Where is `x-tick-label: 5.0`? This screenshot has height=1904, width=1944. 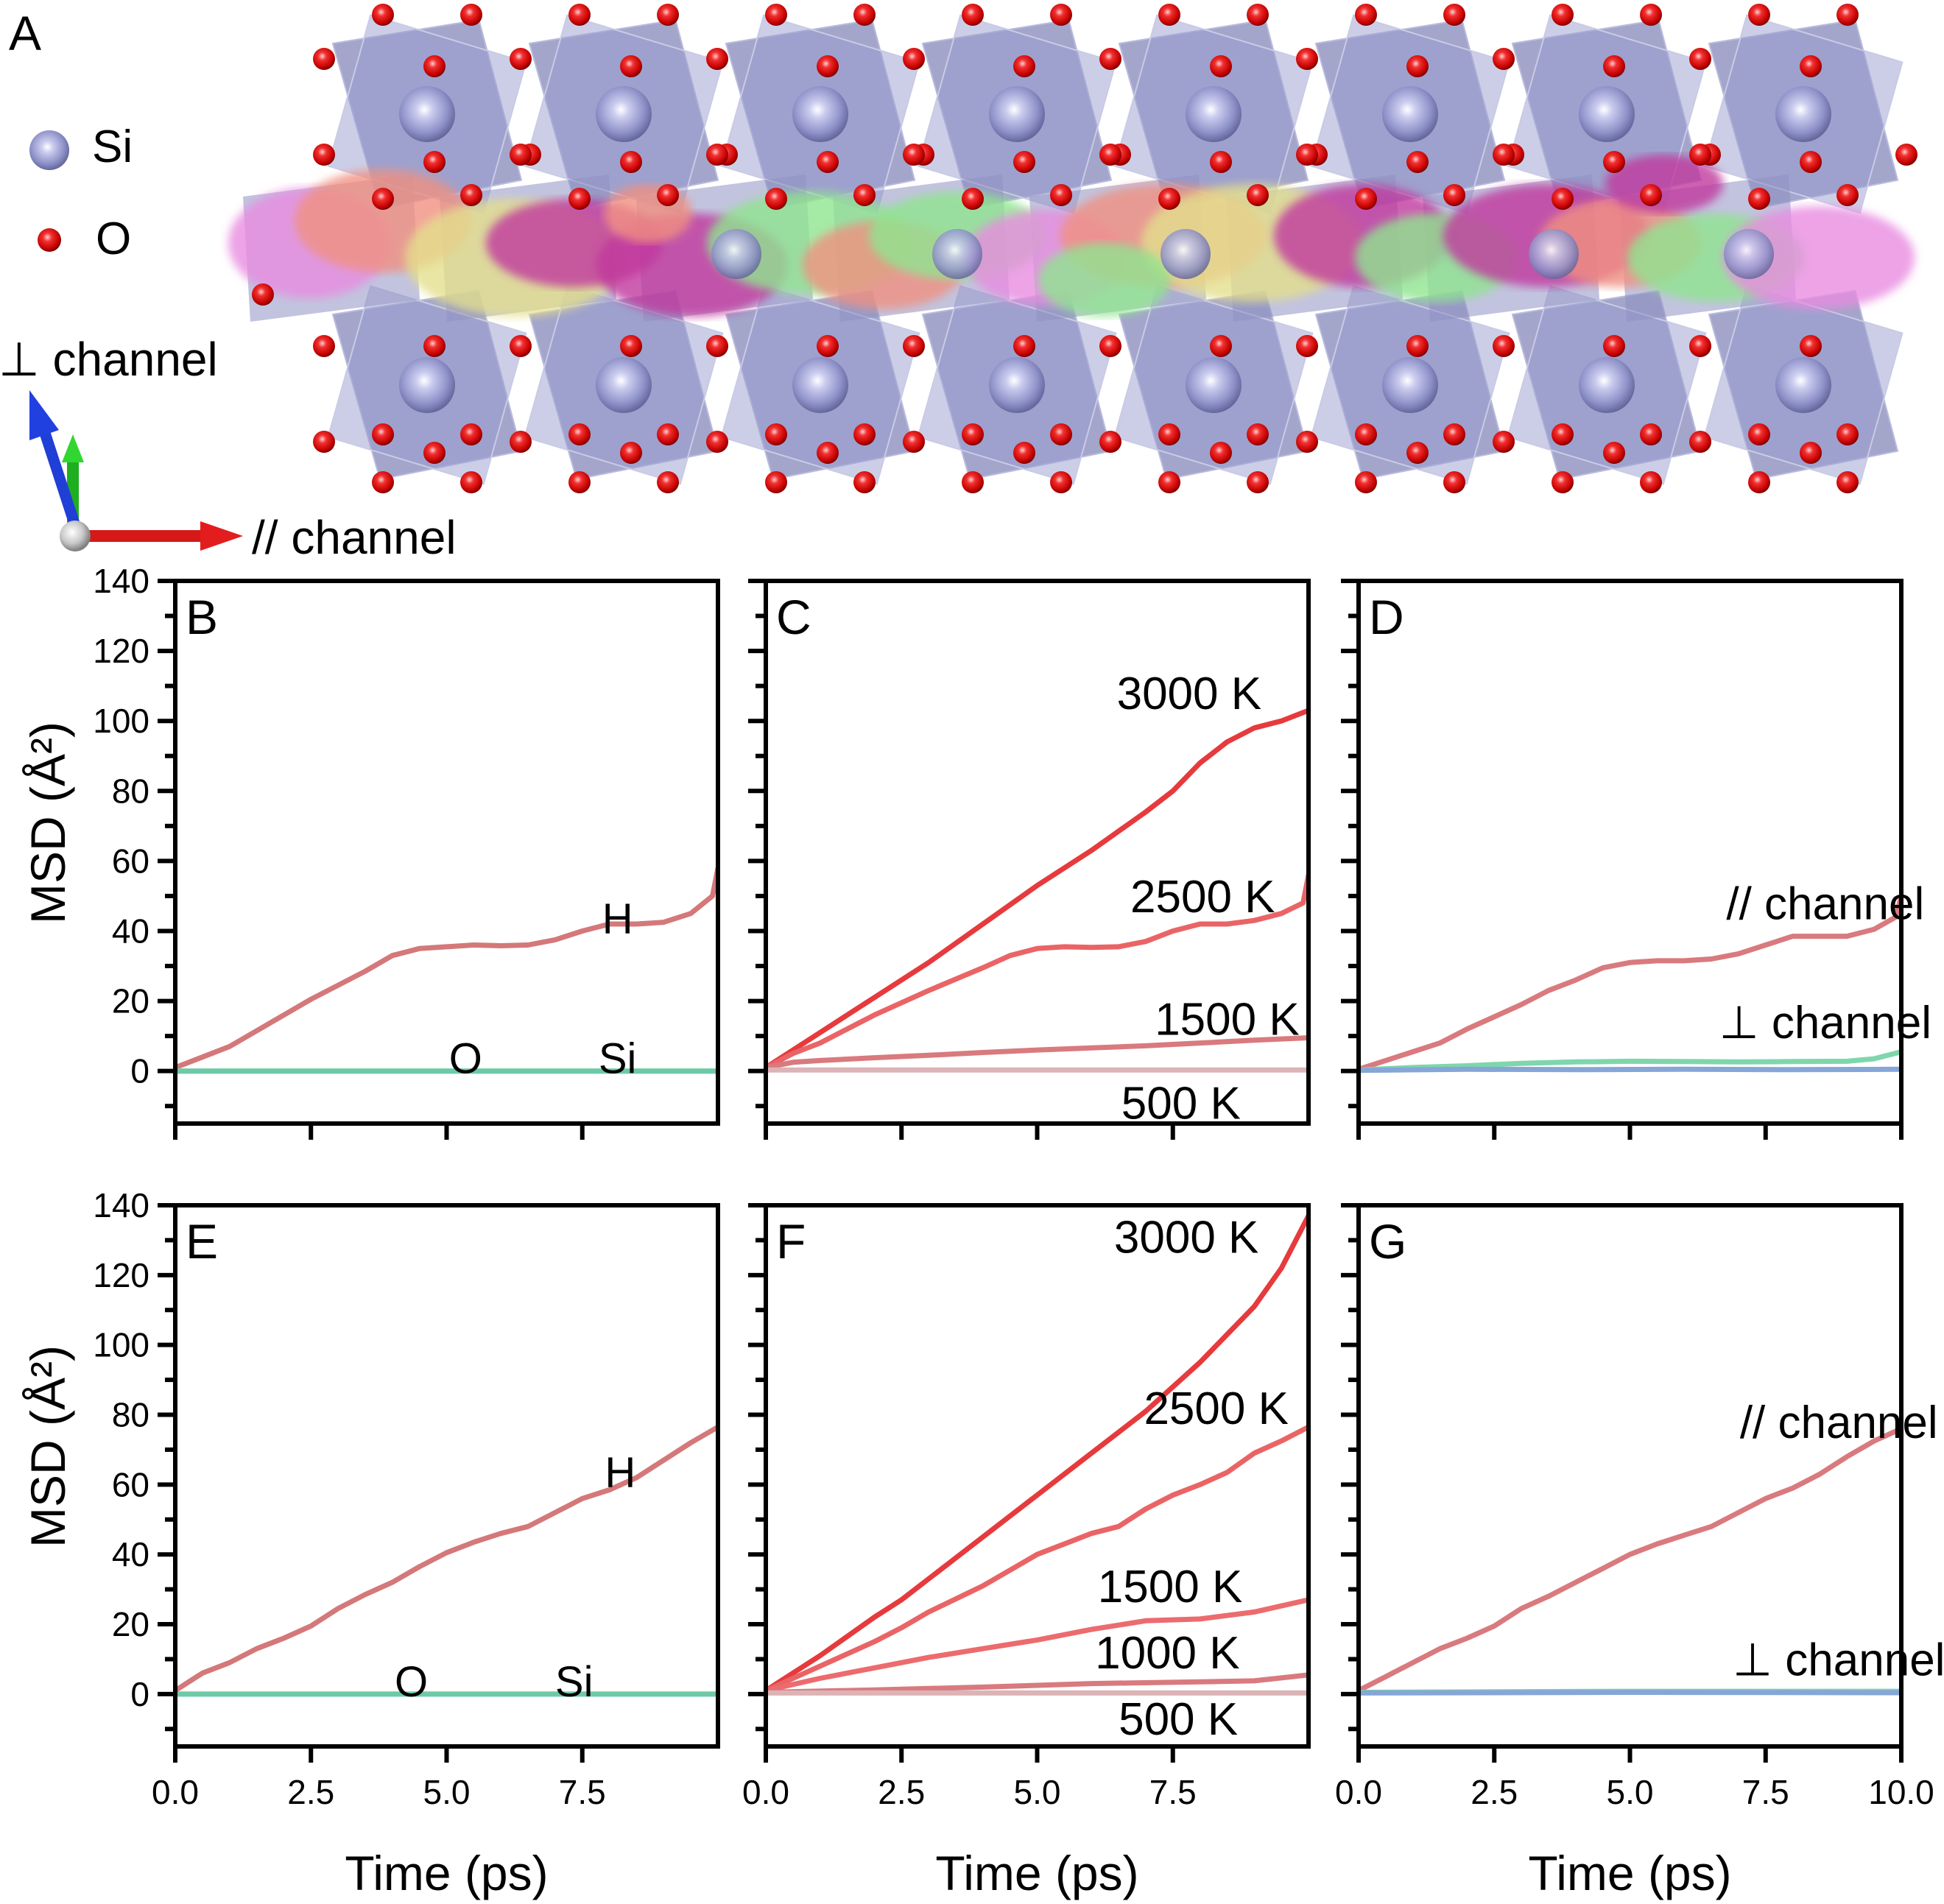
x-tick-label: 5.0 is located at coordinates (1037, 1792).